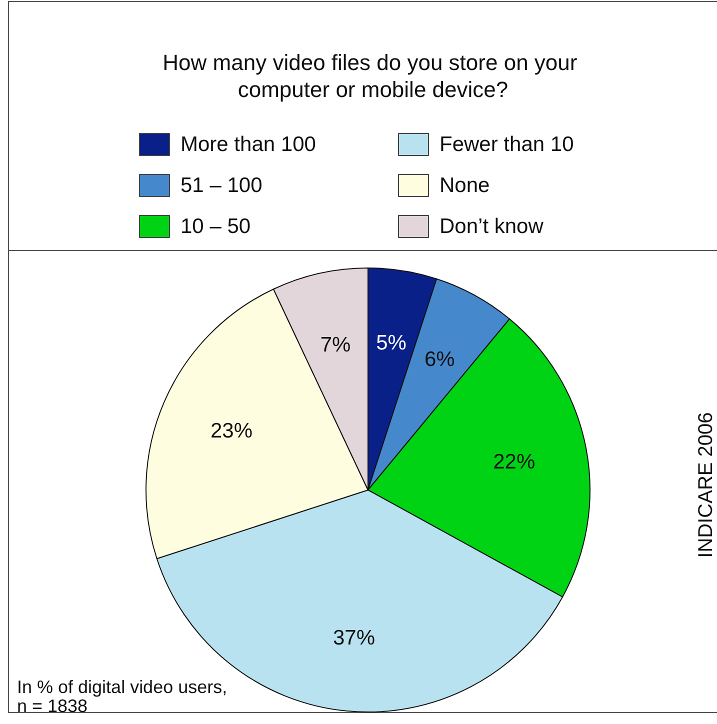  What do you see at coordinates (514, 462) in the screenshot?
I see `data-label: 22%` at bounding box center [514, 462].